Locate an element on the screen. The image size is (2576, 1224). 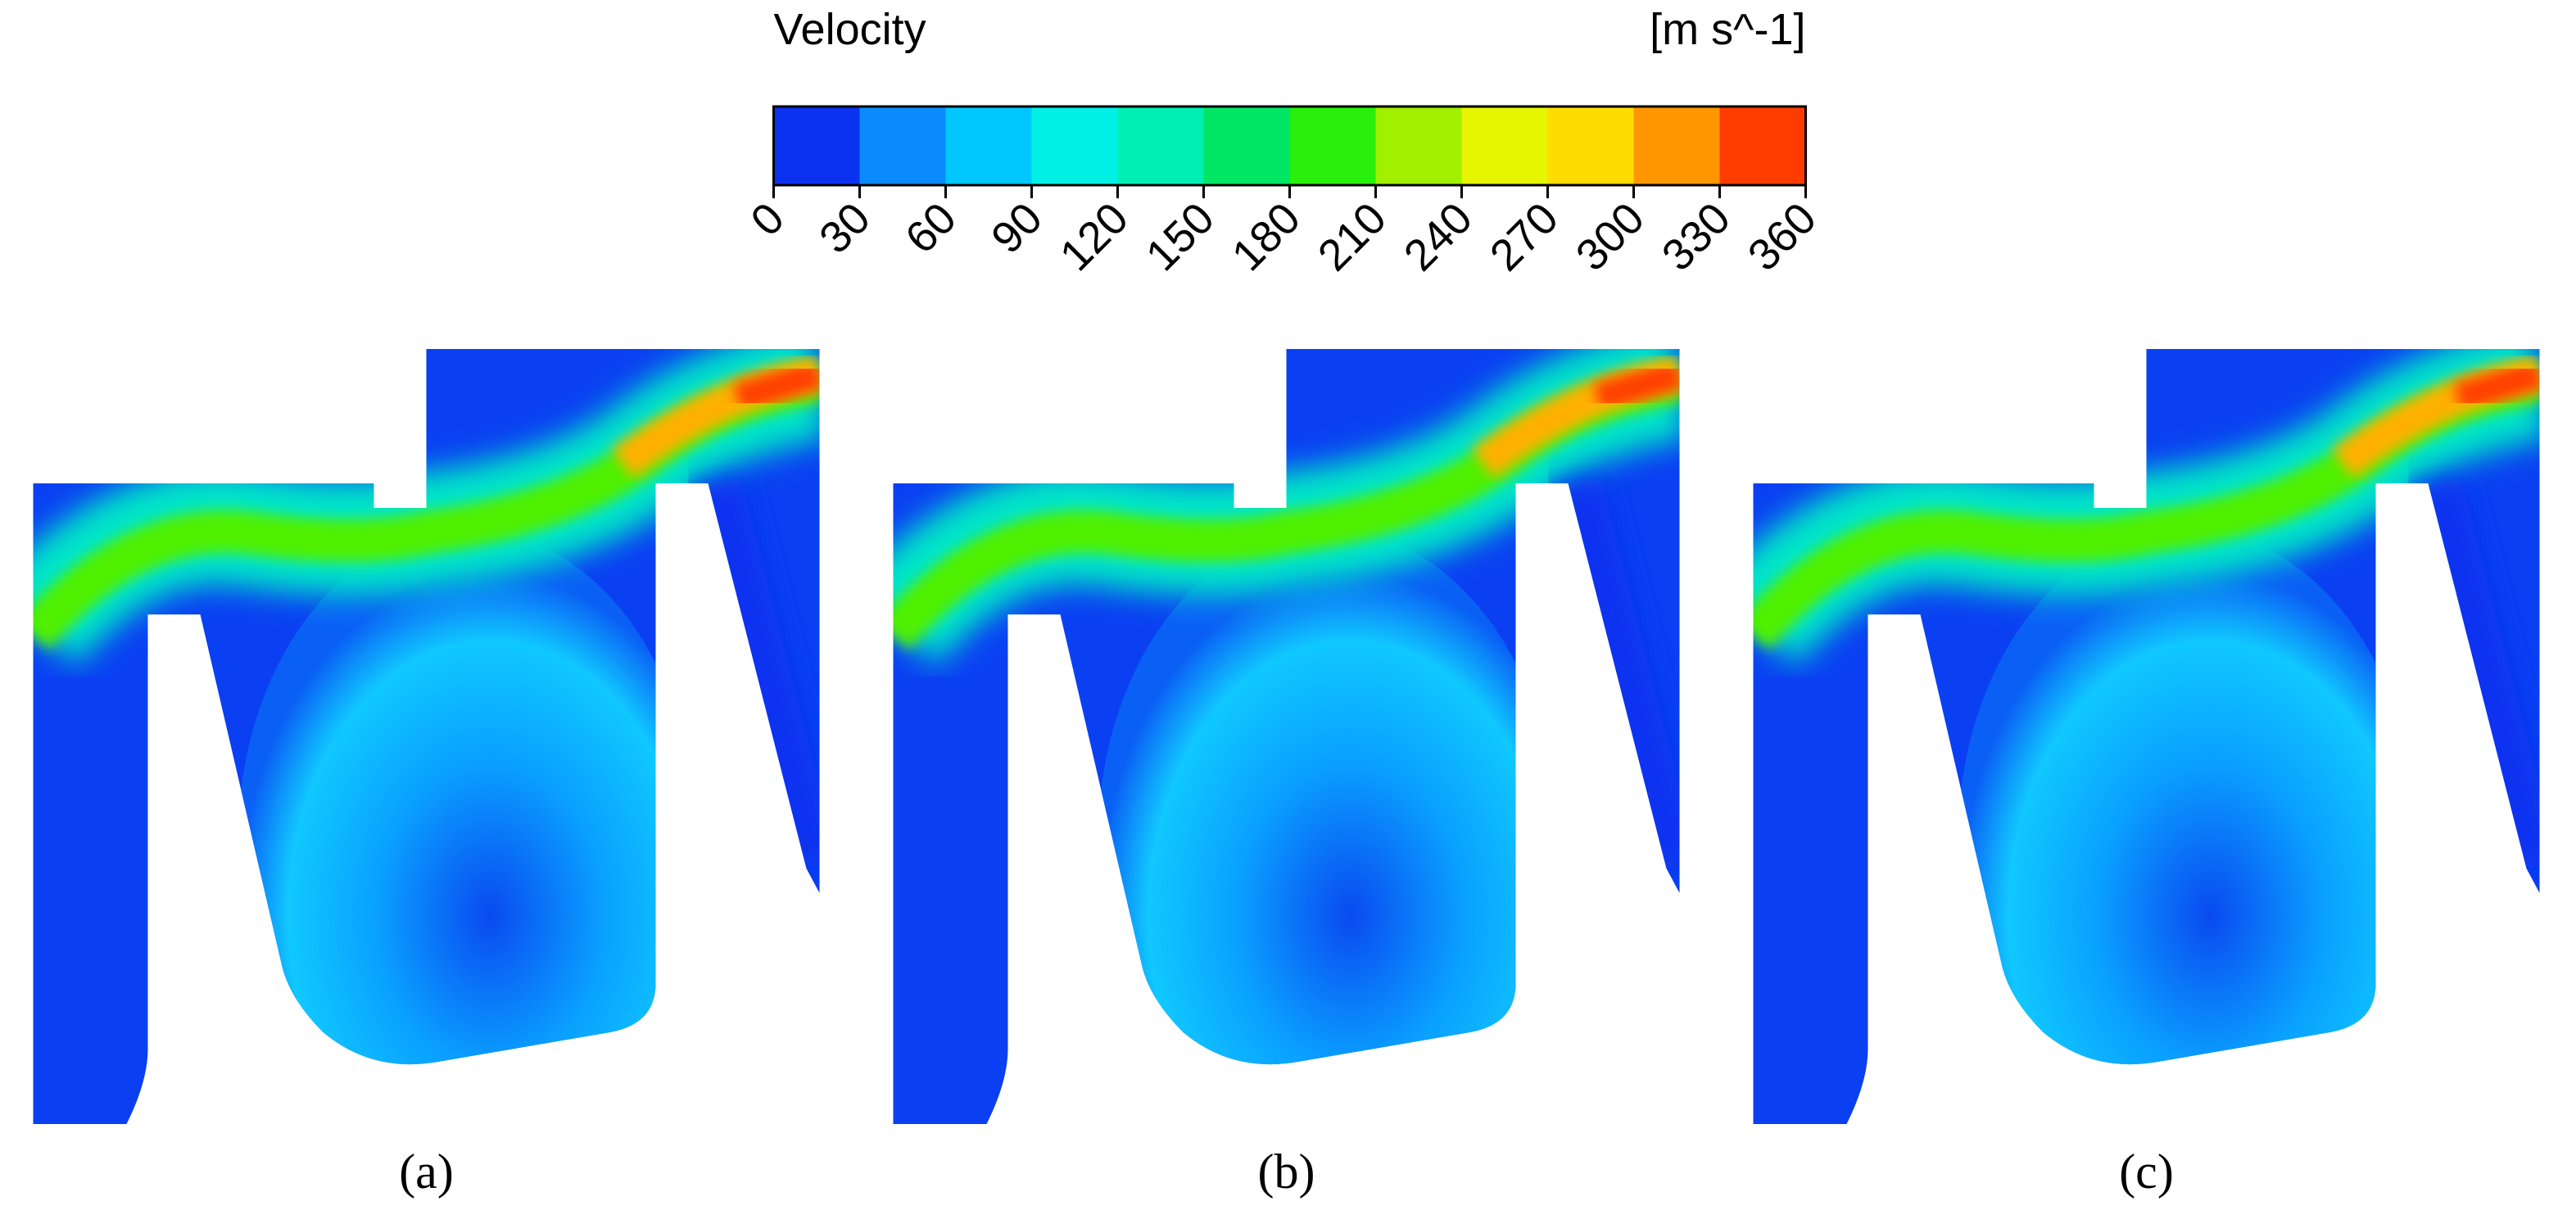
tick-label: 300 is located at coordinates (1610, 236).